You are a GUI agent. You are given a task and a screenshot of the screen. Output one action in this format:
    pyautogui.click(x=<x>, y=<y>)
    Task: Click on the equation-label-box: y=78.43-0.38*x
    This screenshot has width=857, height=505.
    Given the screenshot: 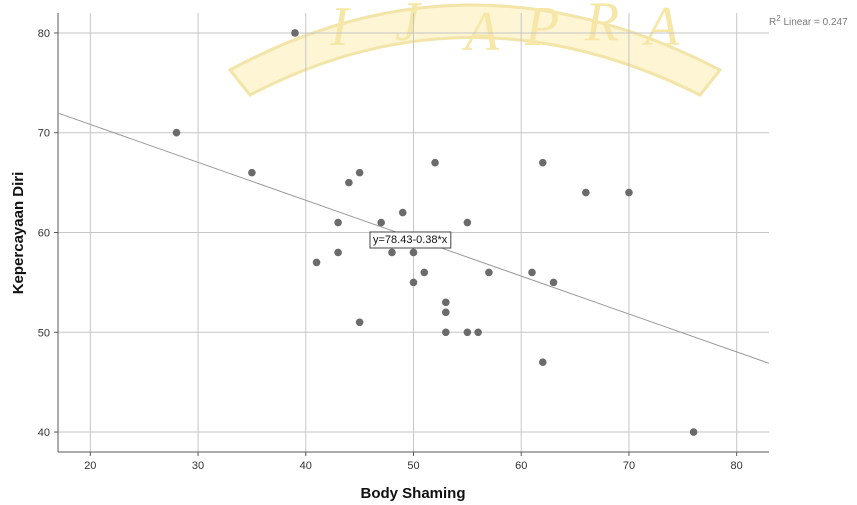 What is the action you would take?
    pyautogui.click(x=410, y=240)
    